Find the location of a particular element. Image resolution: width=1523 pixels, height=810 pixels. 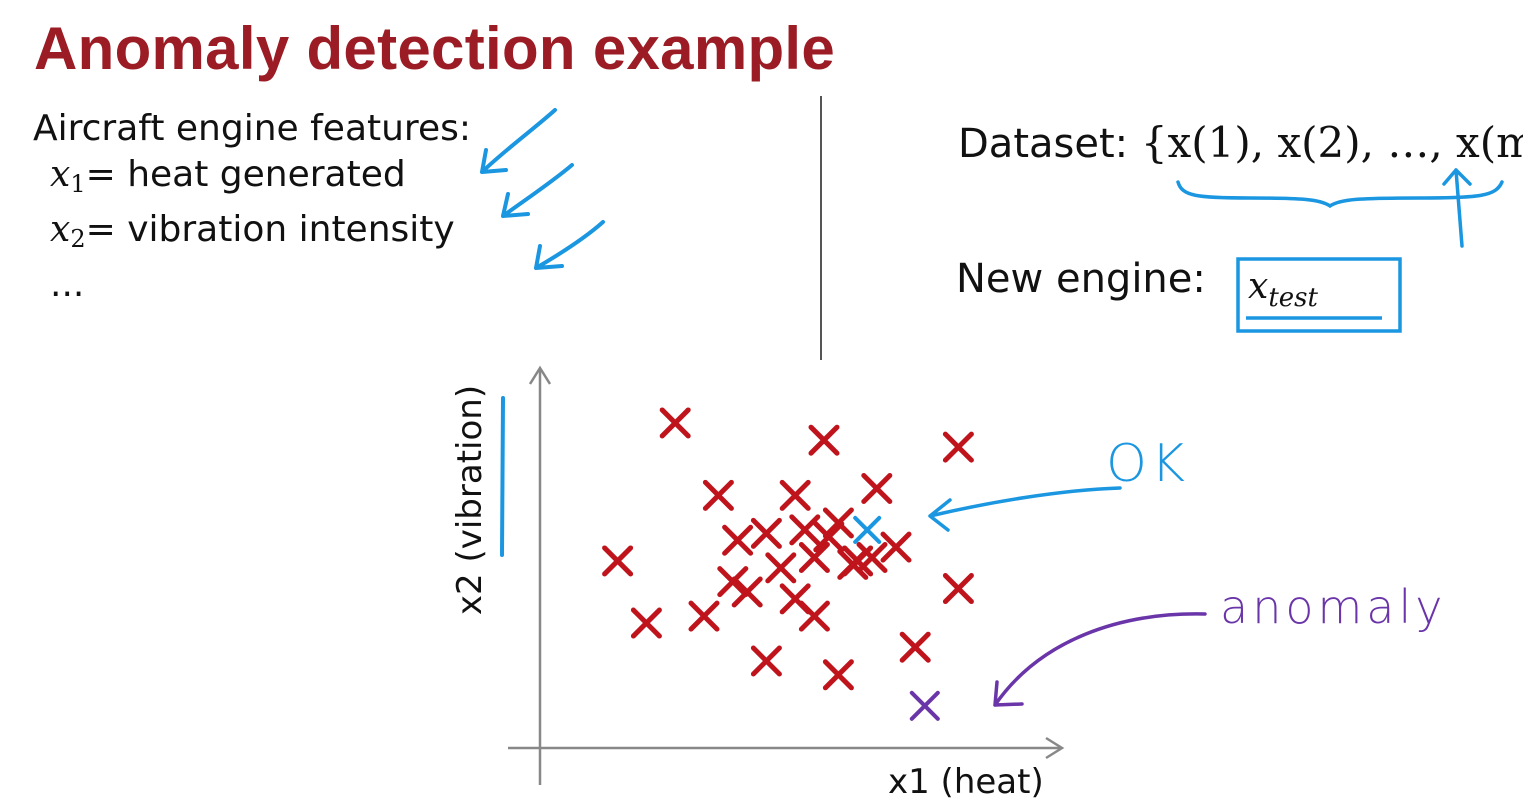

feature-x1: x1= heat generated is located at coordinates (252, 179).